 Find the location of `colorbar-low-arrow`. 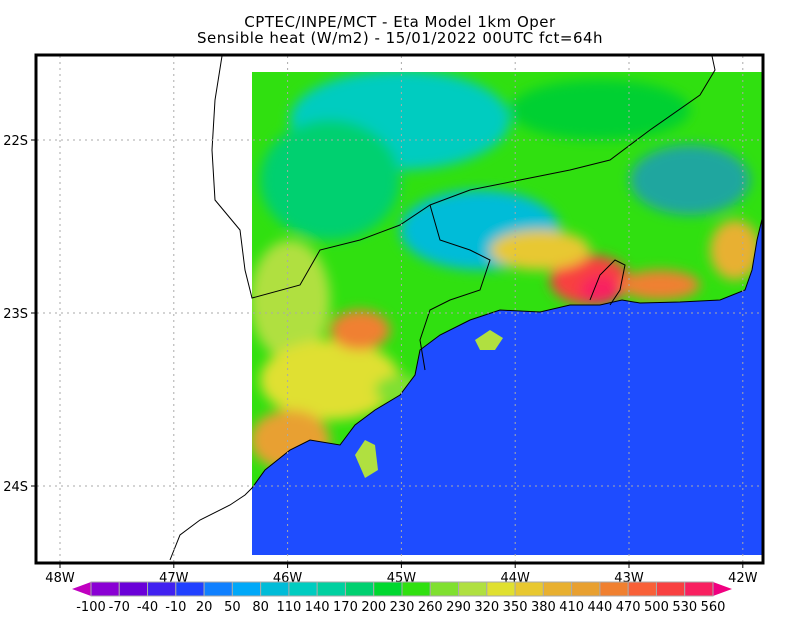

colorbar-low-arrow is located at coordinates (81, 589).